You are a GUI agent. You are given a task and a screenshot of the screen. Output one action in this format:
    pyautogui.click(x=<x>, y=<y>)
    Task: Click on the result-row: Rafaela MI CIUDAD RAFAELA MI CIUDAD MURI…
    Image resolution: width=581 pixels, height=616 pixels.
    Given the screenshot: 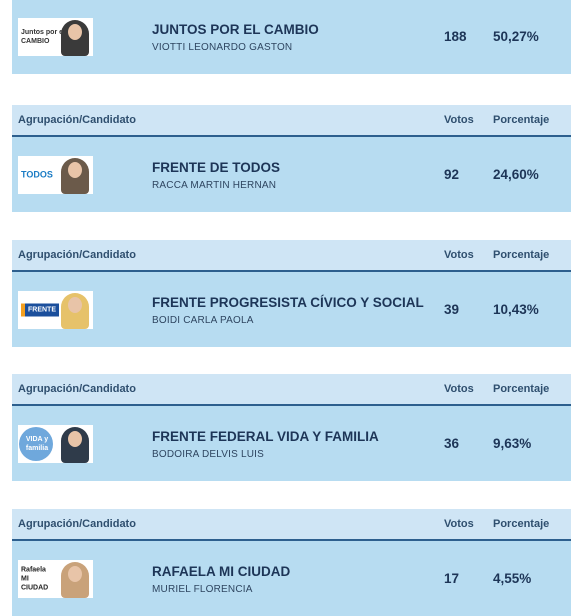 What is the action you would take?
    pyautogui.click(x=291, y=578)
    